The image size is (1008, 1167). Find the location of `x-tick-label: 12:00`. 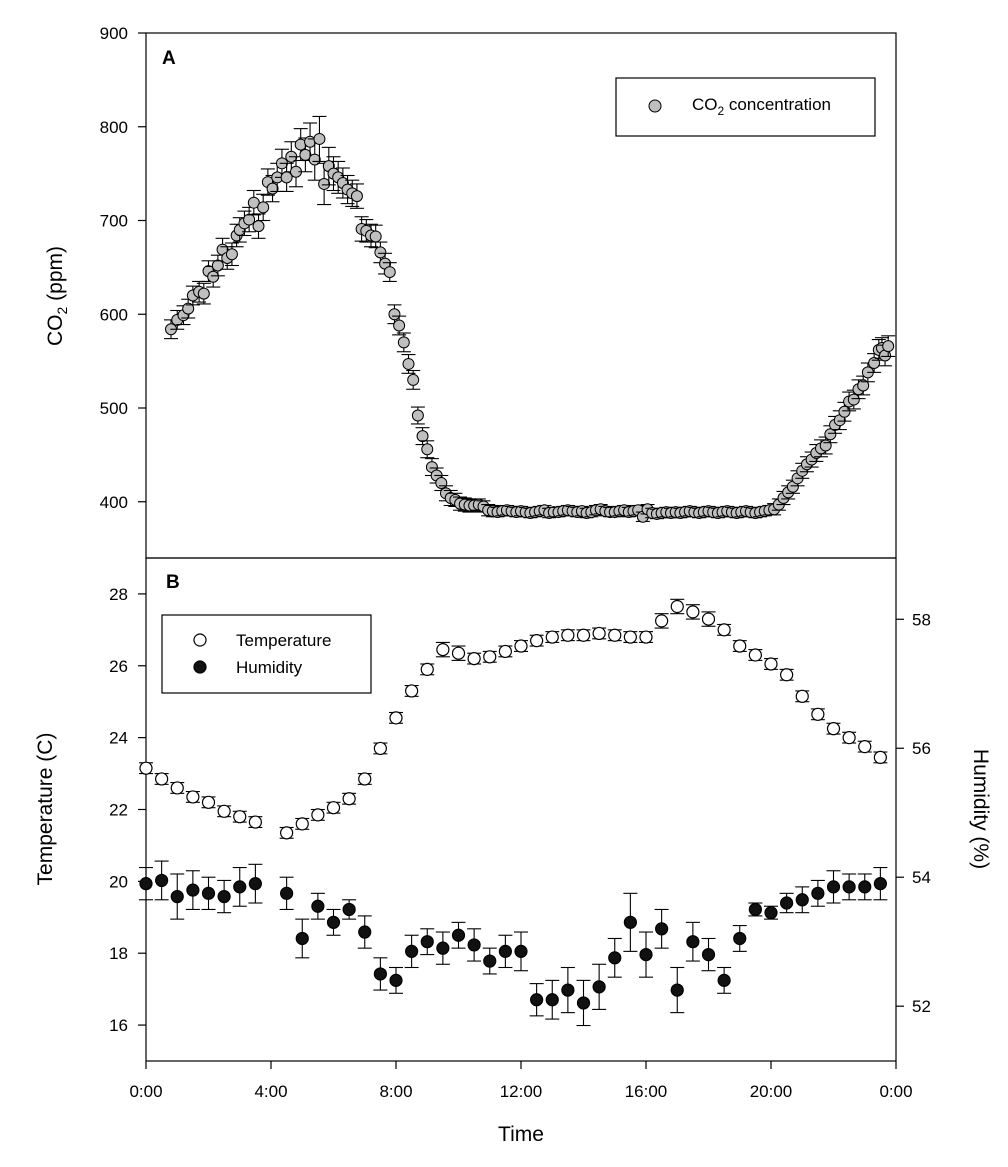

x-tick-label: 12:00 is located at coordinates (521, 1091).